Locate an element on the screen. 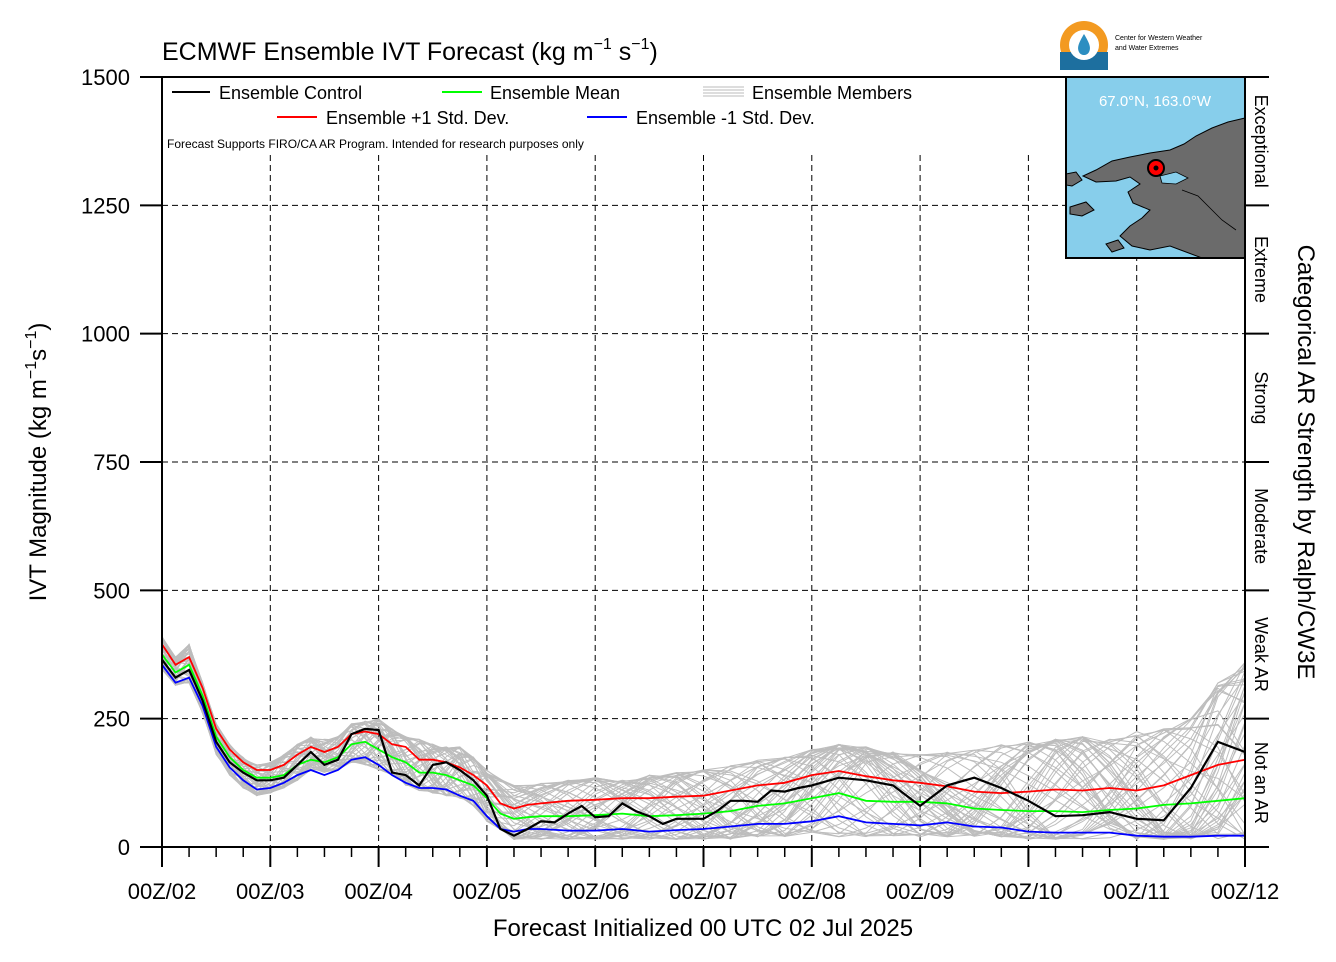 The width and height of the screenshot is (1336, 962). category-label: Extreme is located at coordinates (1261, 269).